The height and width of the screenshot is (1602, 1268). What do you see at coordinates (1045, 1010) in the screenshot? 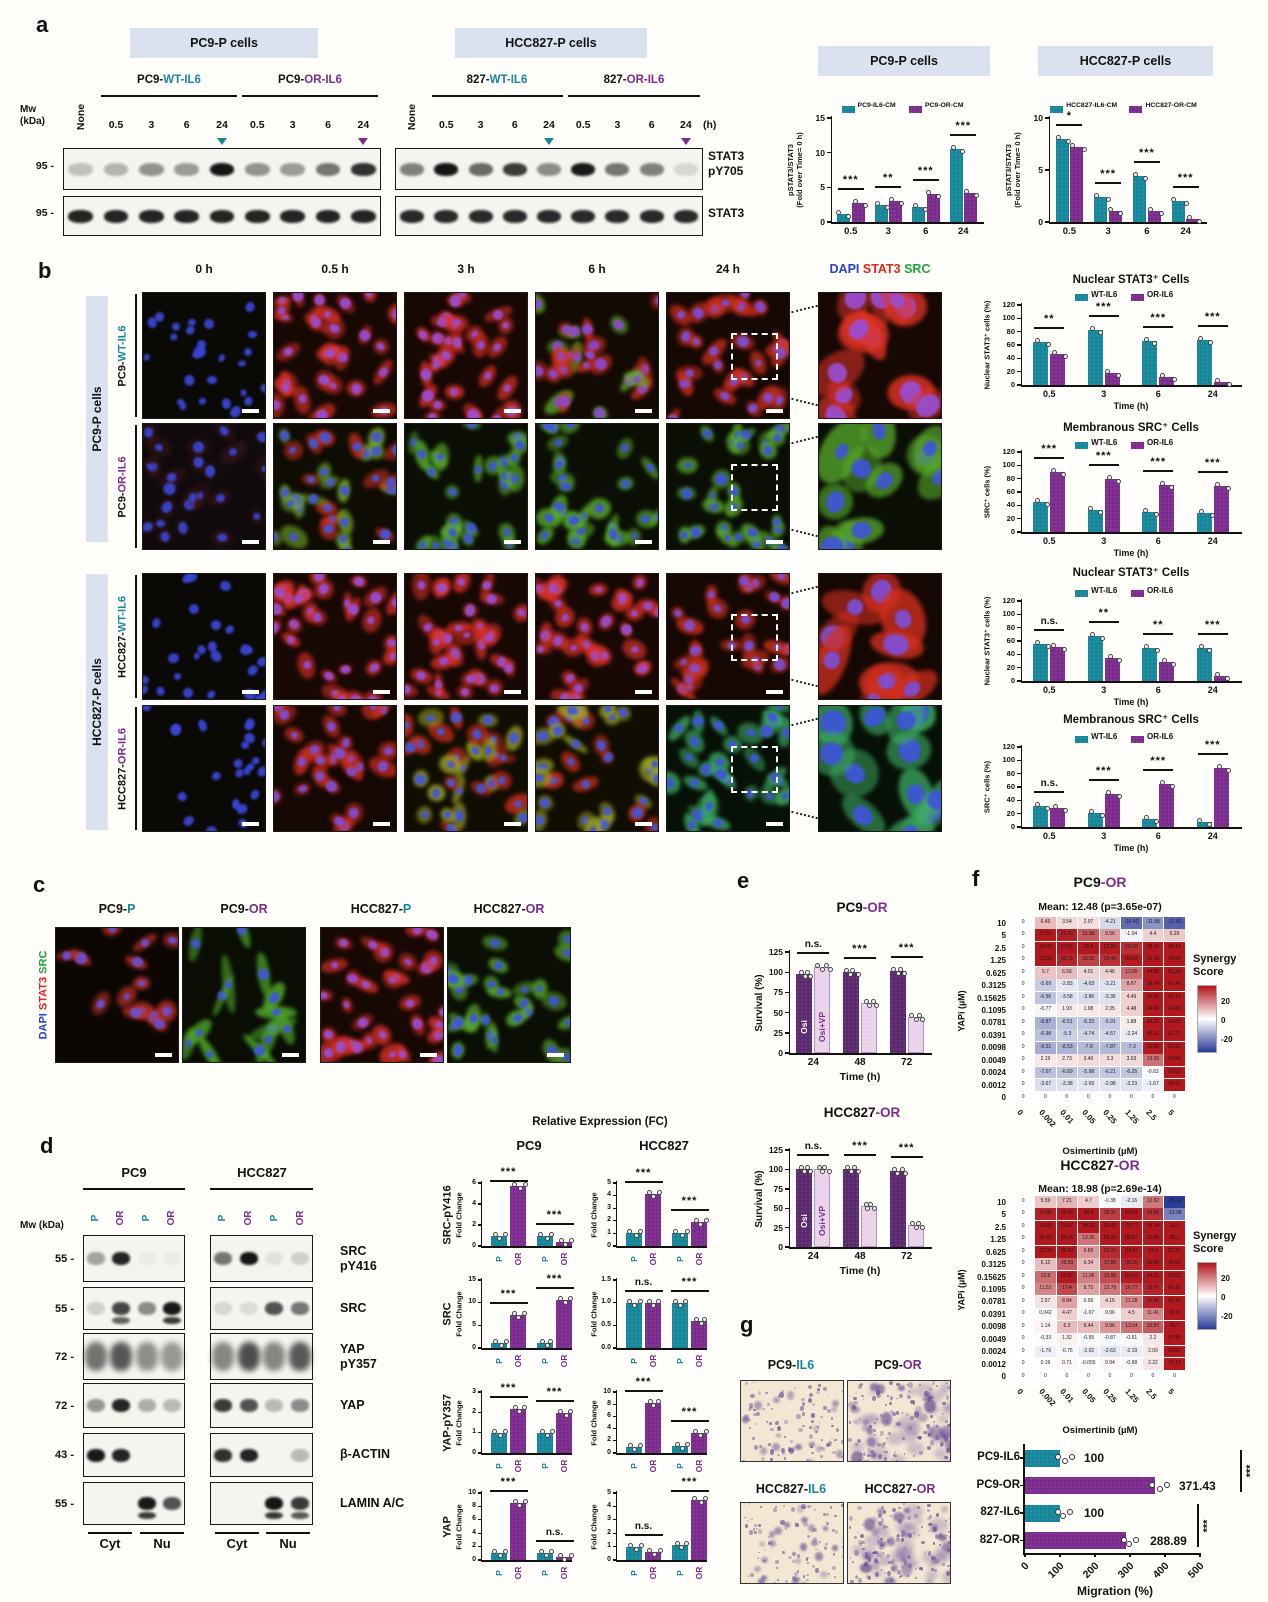
I see `heatmap-cell: -0.77` at bounding box center [1045, 1010].